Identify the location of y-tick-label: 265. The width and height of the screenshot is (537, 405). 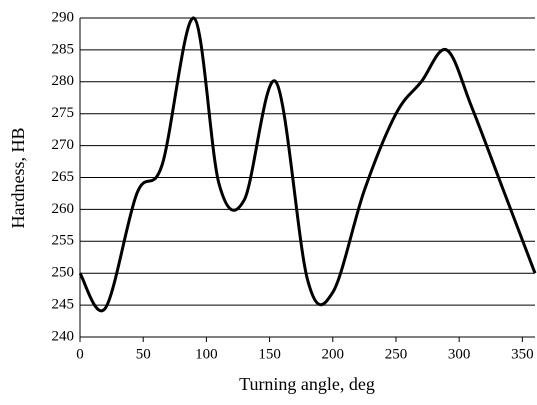
(63, 177).